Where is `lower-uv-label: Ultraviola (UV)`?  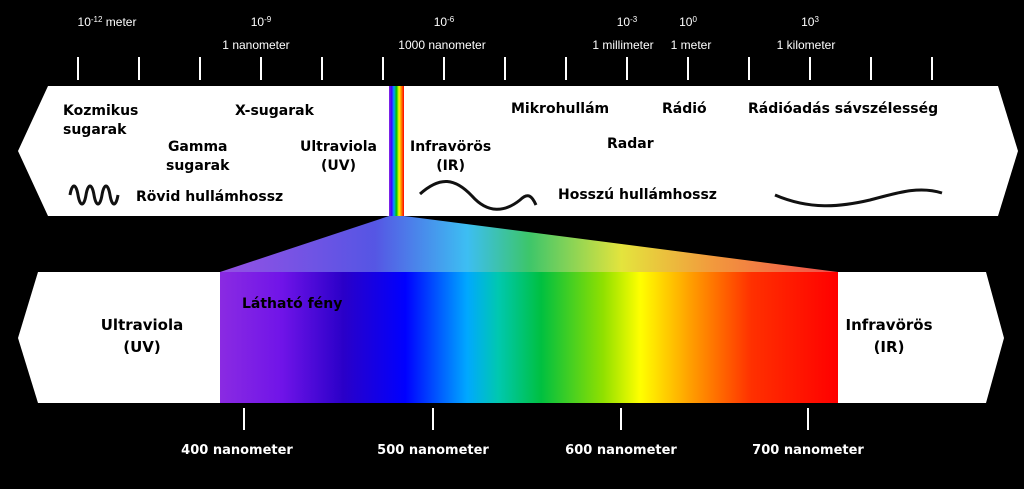
lower-uv-label: Ultraviola (UV) is located at coordinates (142, 336).